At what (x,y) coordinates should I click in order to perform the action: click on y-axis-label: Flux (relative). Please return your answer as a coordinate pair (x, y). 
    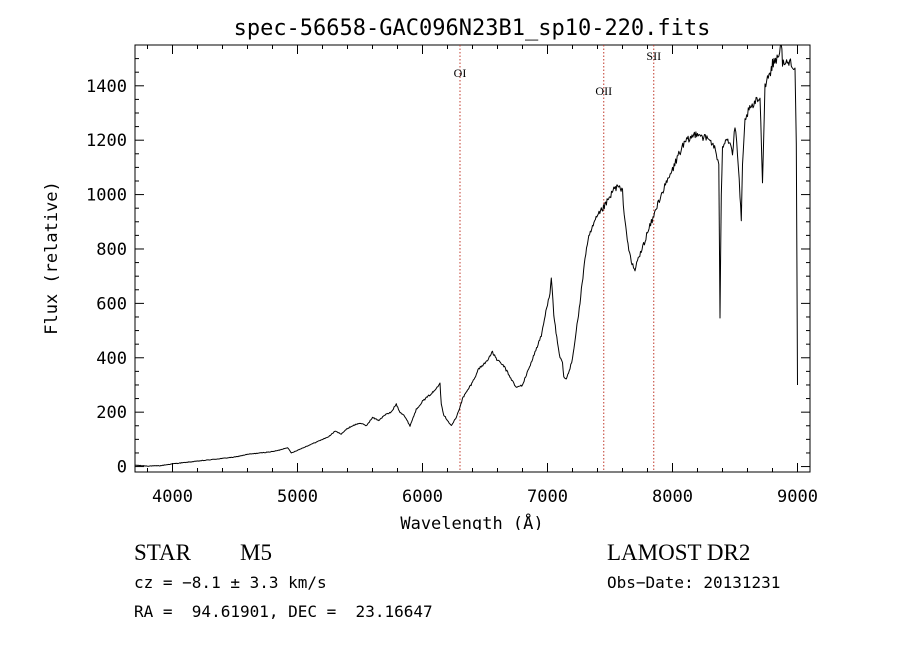
    Looking at the image, I should click on (52, 258).